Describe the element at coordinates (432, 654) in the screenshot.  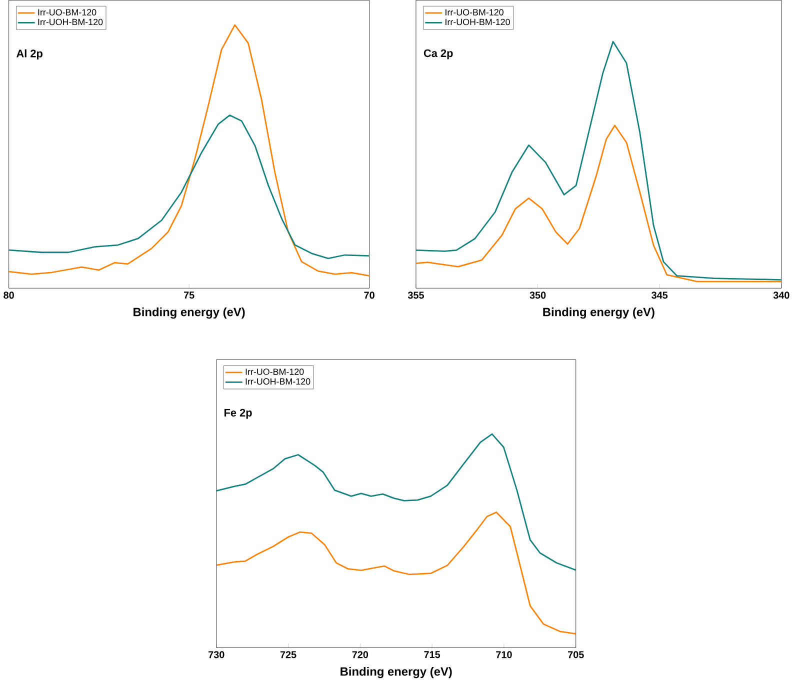
I see `x-tick-label: 715` at that location.